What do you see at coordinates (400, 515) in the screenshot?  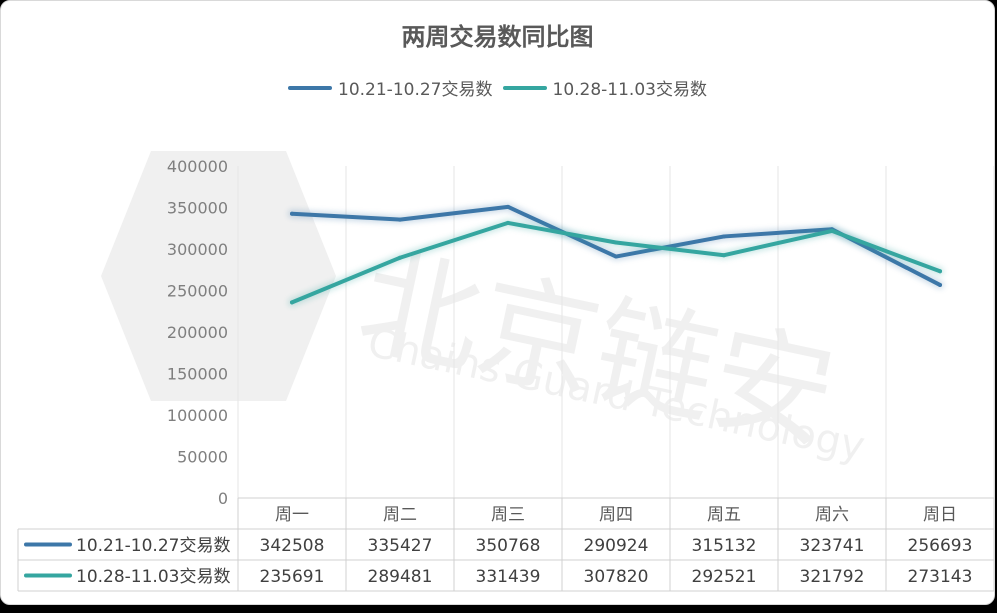 I see `category-label: 周二` at bounding box center [400, 515].